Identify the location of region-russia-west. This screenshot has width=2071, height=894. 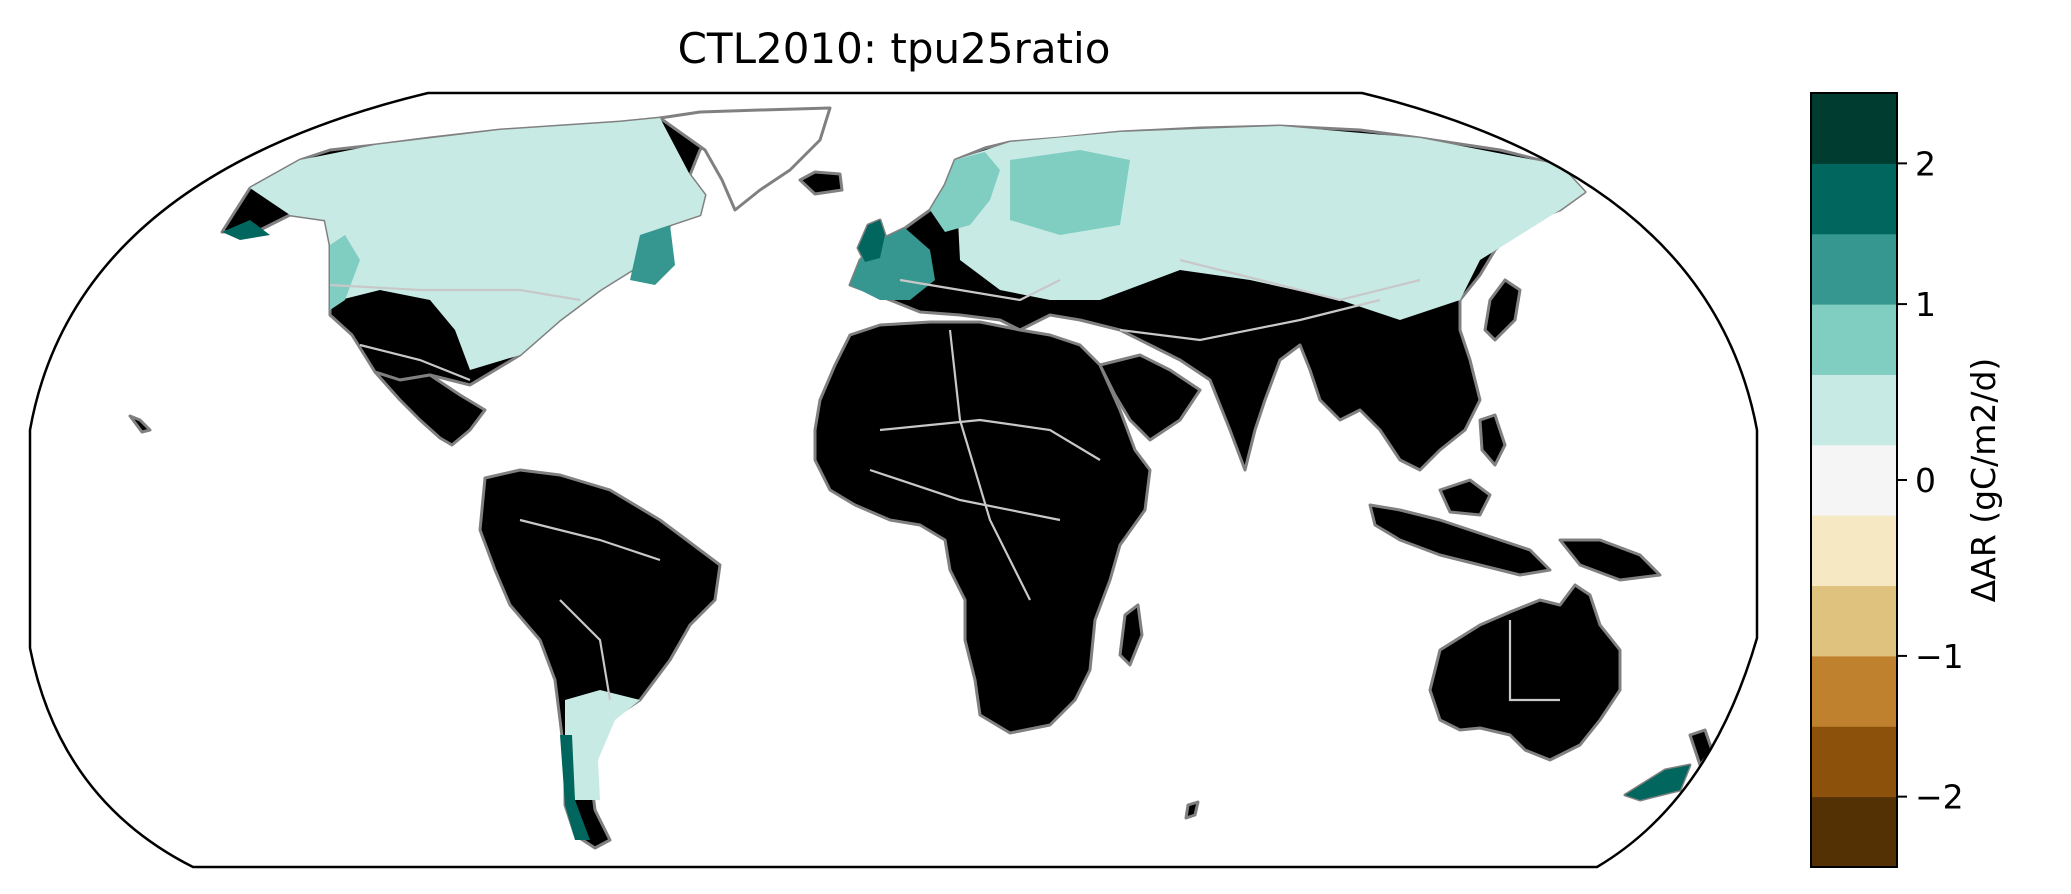
(1070, 192).